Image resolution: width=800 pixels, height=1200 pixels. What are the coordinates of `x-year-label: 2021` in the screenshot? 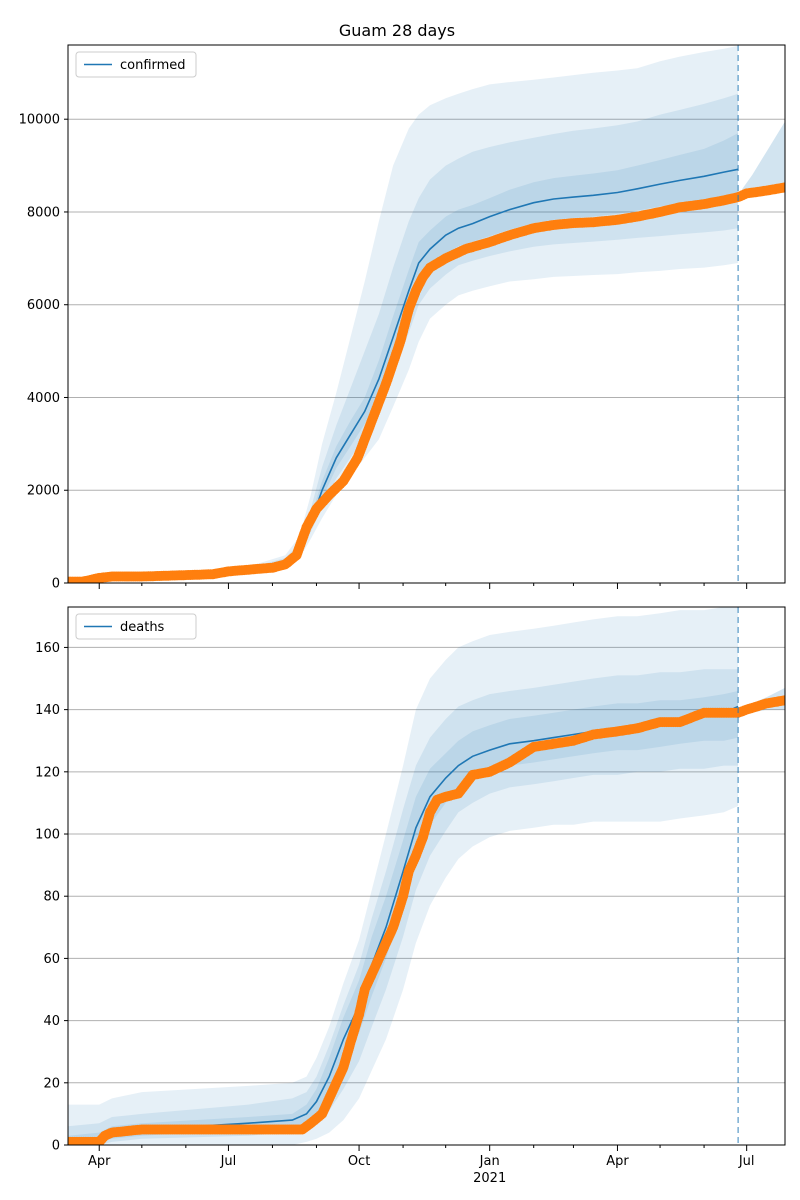 It's located at (489, 1178).